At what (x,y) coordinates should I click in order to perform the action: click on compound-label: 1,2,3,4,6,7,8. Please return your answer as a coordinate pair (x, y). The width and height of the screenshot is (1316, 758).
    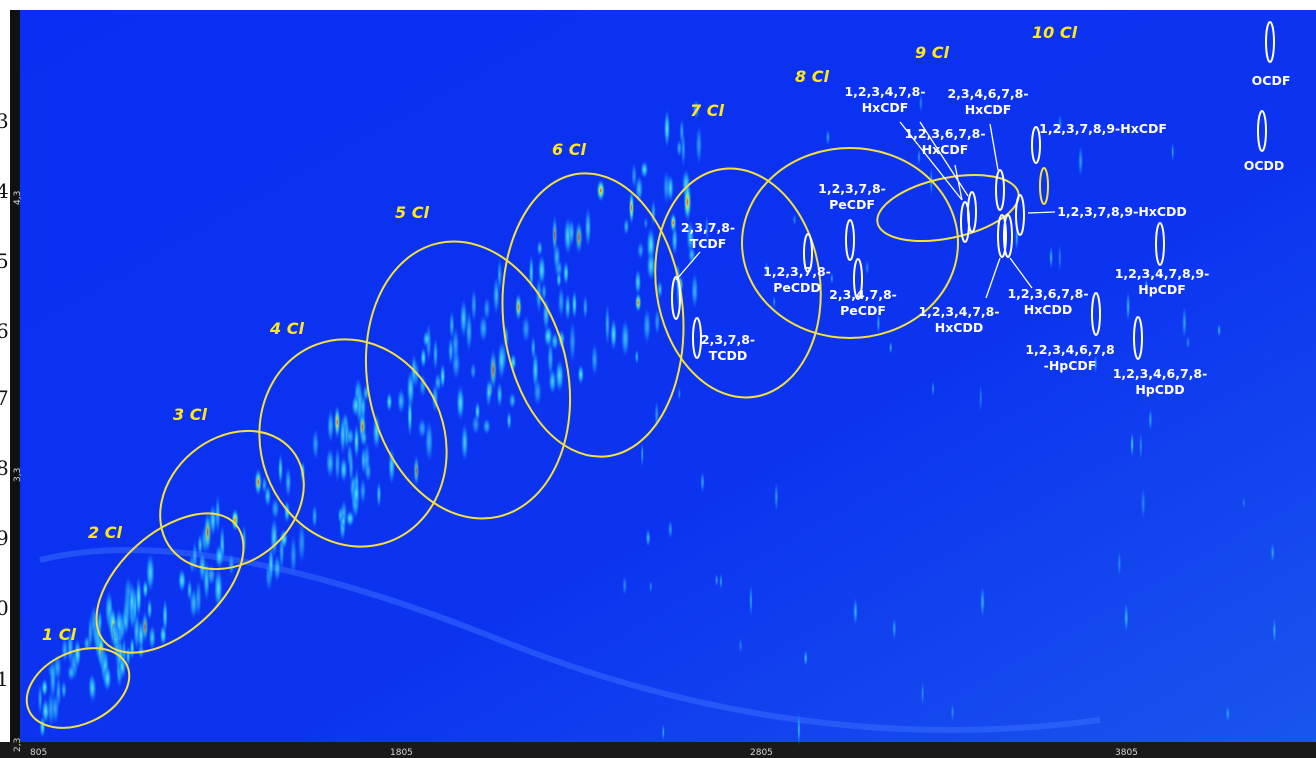
    Looking at the image, I should click on (1069, 349).